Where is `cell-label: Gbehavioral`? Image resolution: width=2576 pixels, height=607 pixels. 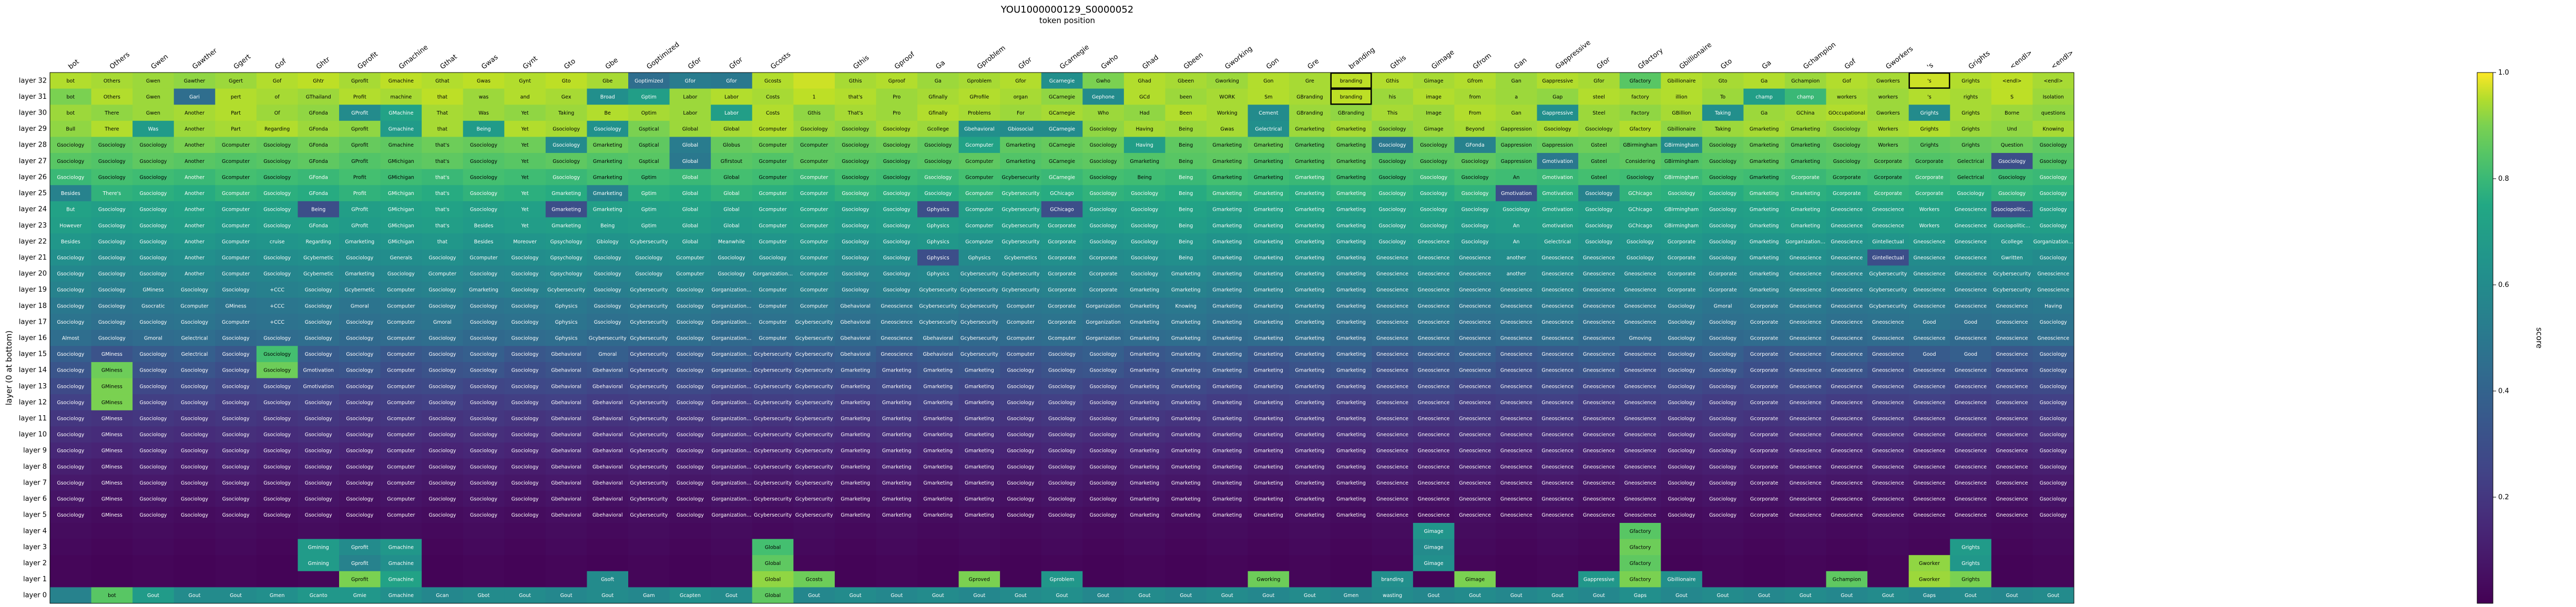 cell-label: Gbehavioral is located at coordinates (566, 483).